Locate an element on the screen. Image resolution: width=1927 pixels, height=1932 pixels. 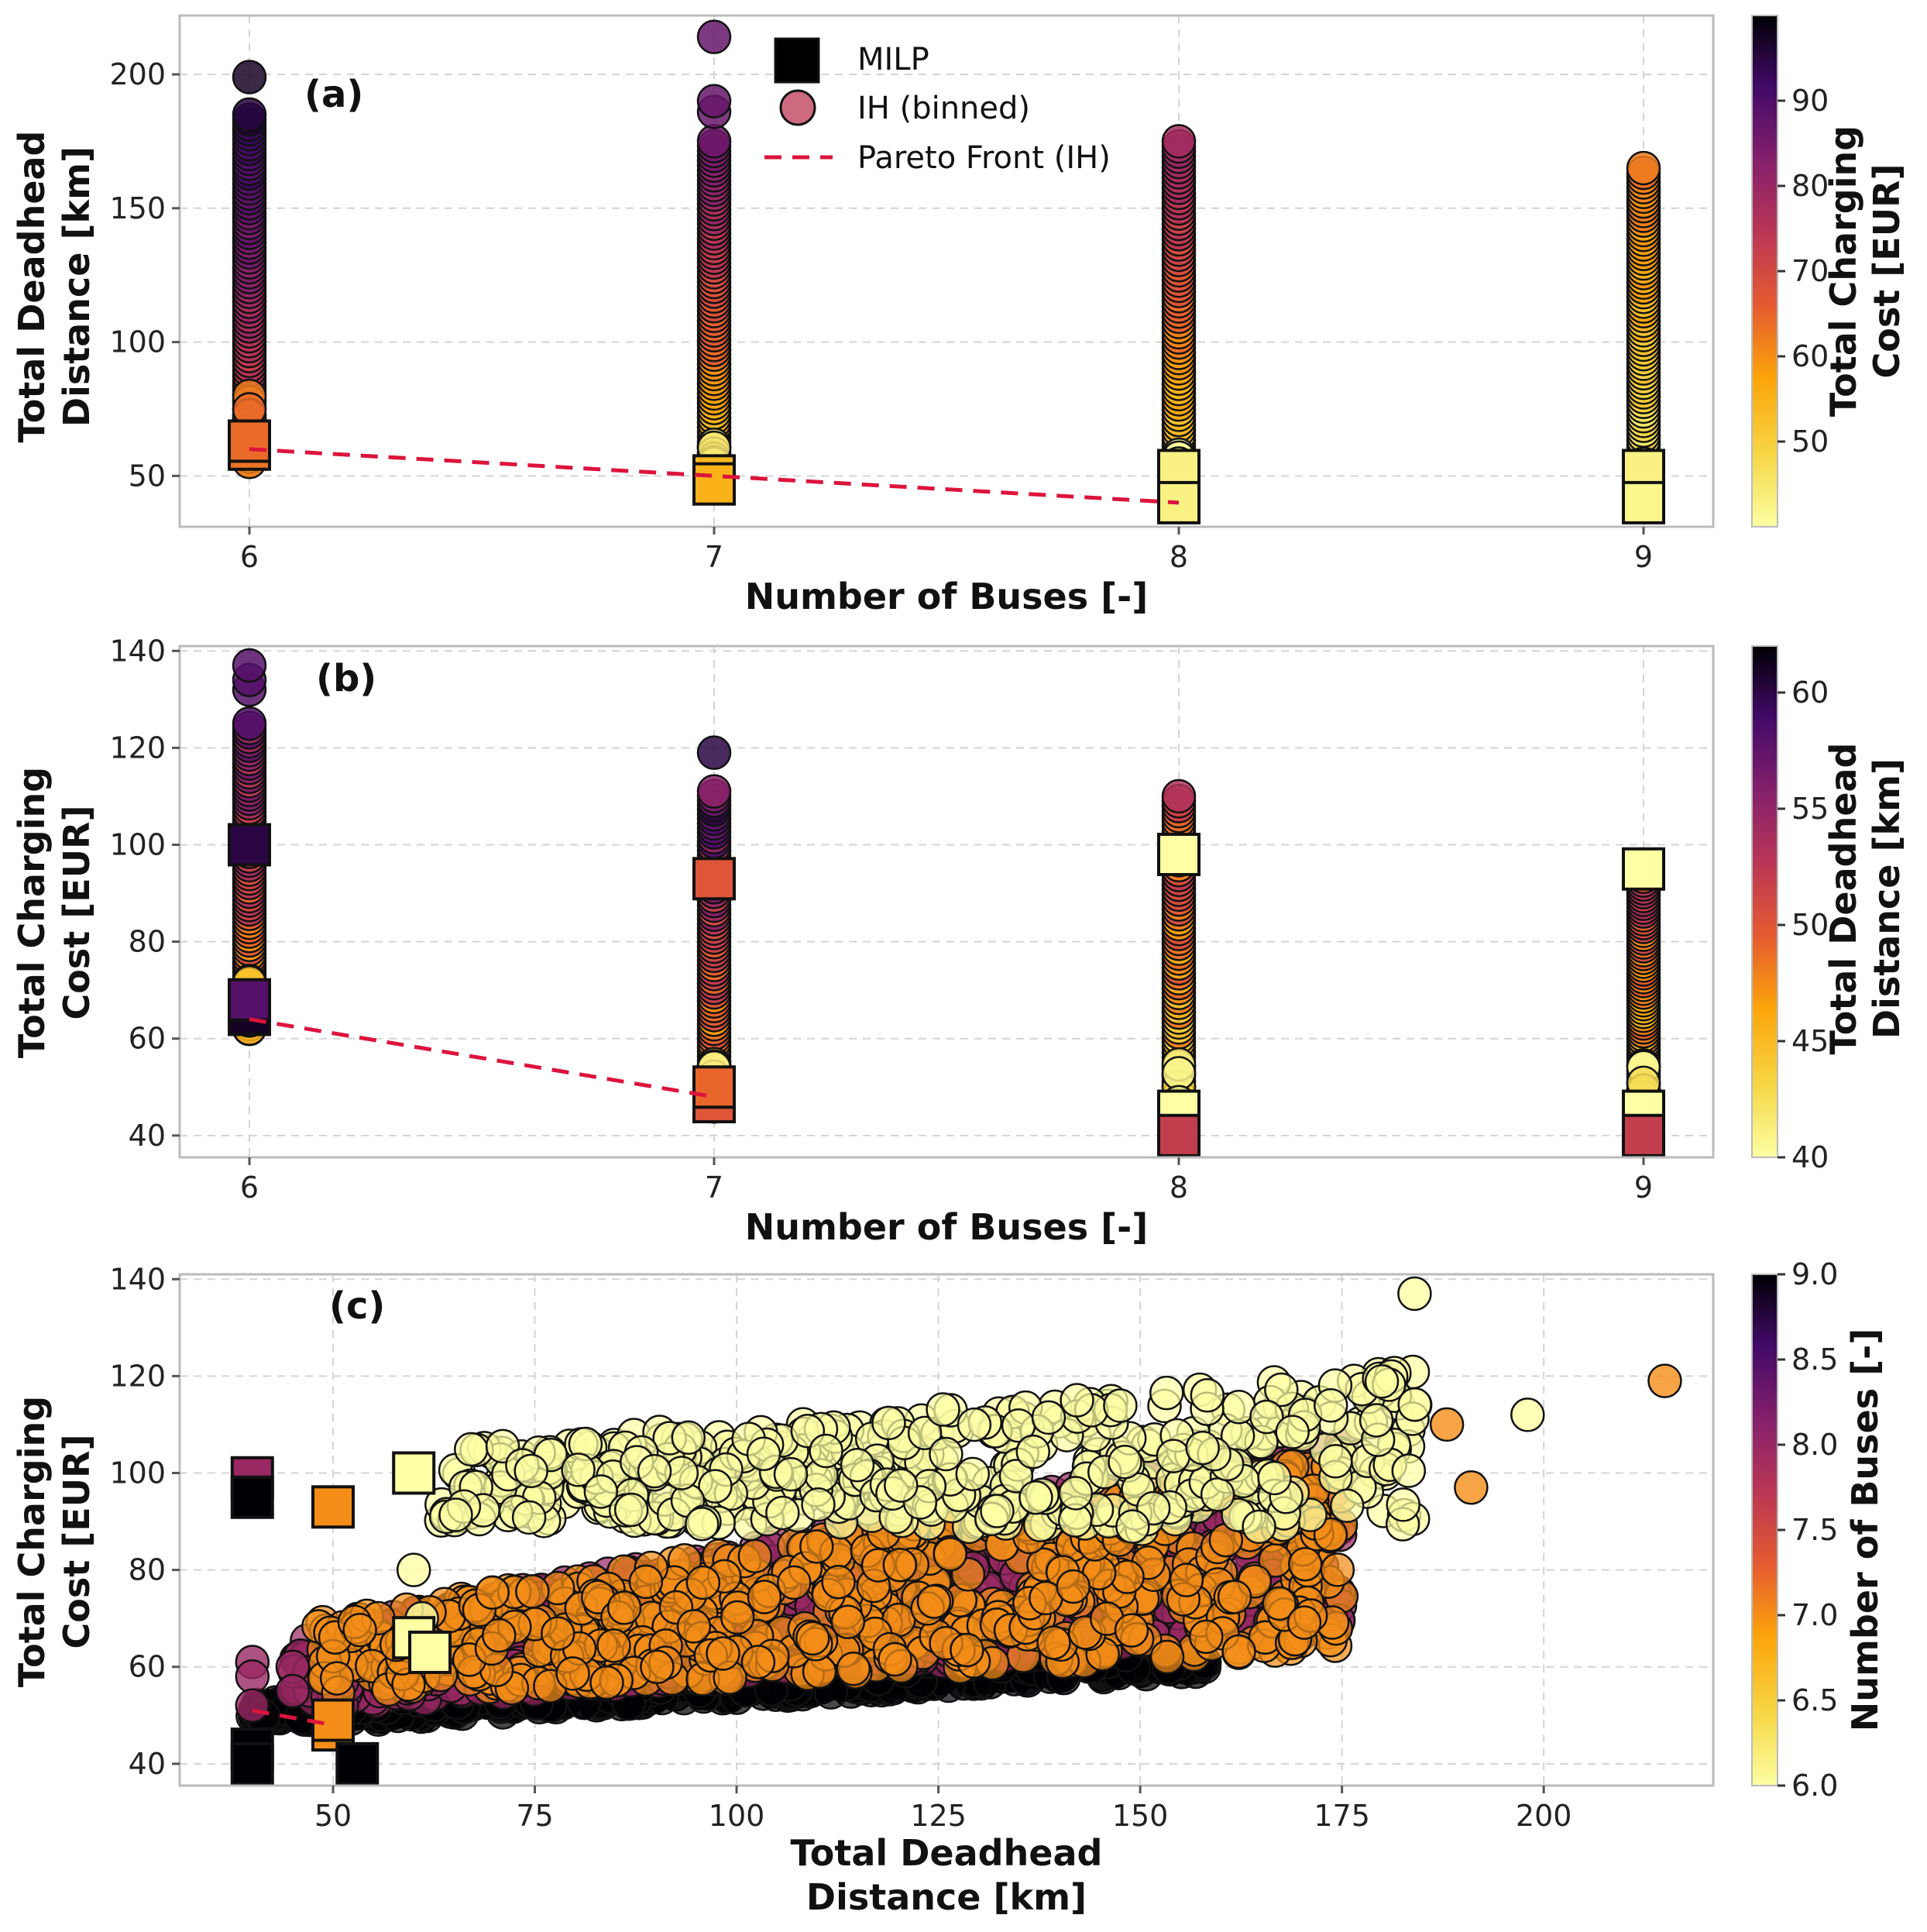
panel-c-ytick-label: 80 is located at coordinates (147, 1570).